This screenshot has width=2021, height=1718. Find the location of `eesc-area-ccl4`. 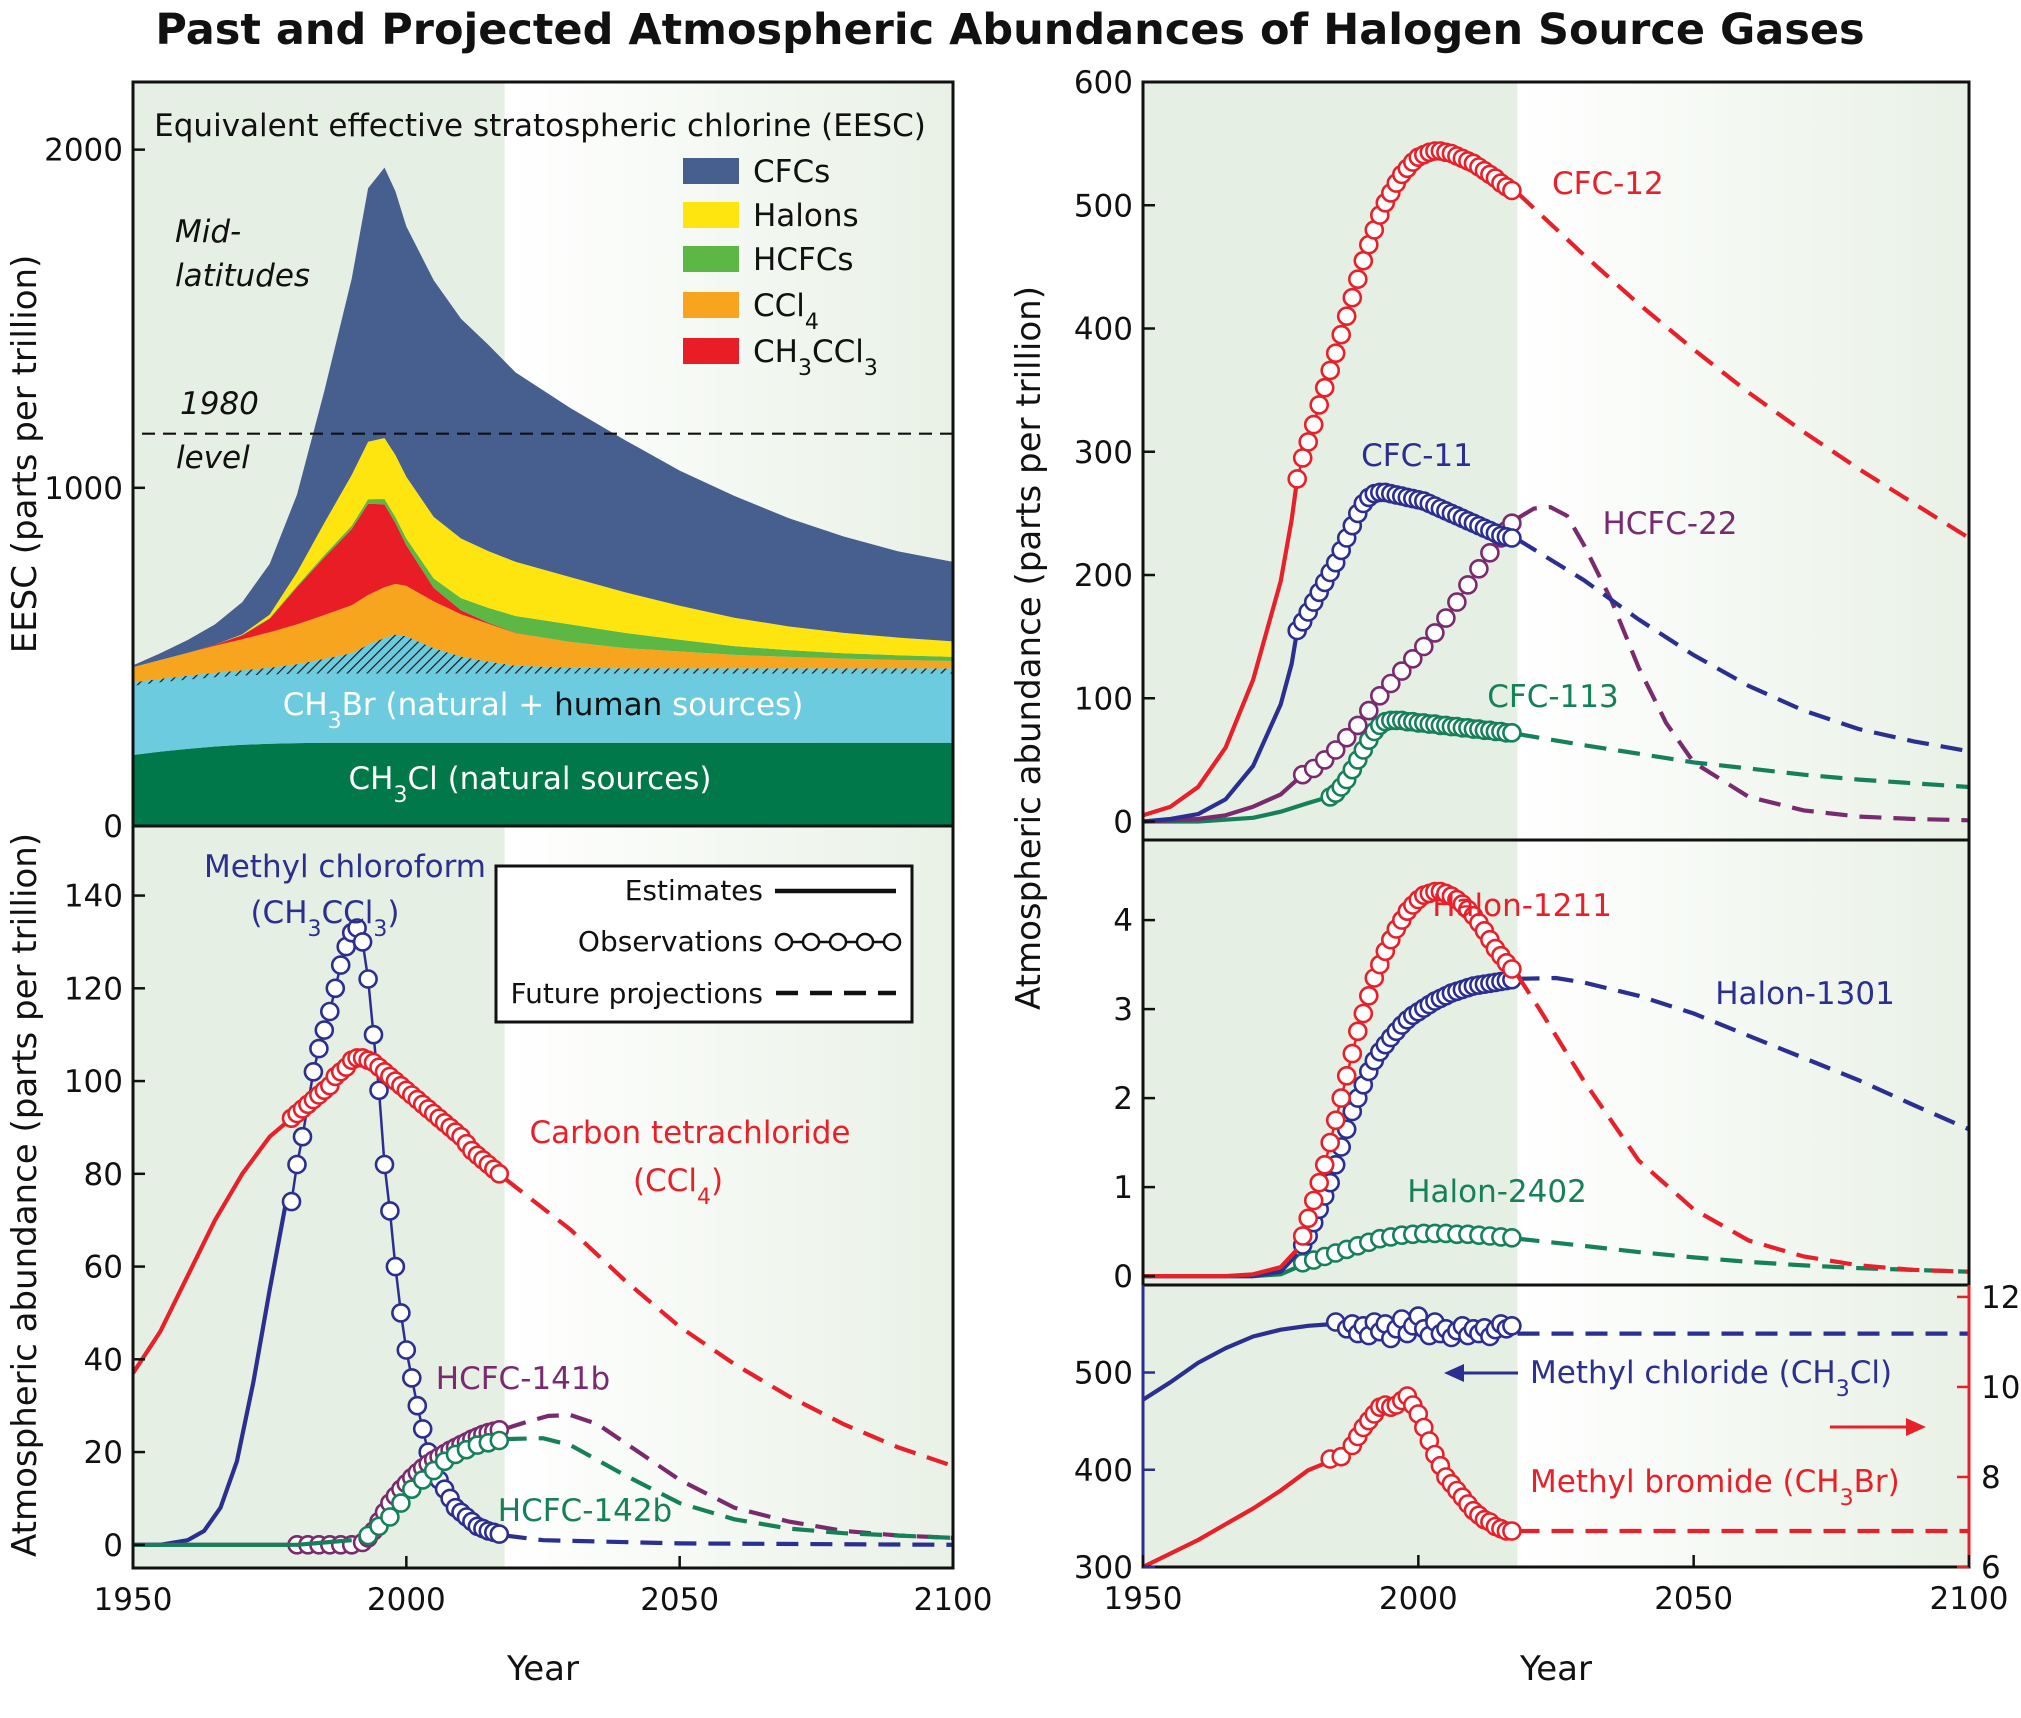

eesc-area-ccl4 is located at coordinates (543, 633).